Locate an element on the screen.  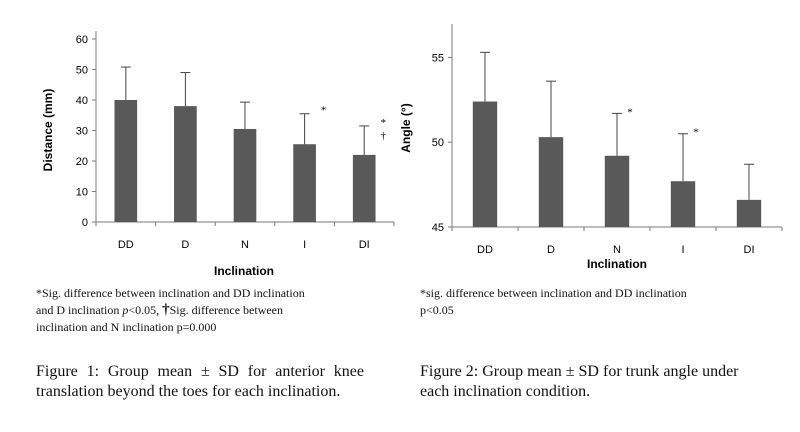
chart1-ylabel: Distance (mm) is located at coordinates (48, 130).